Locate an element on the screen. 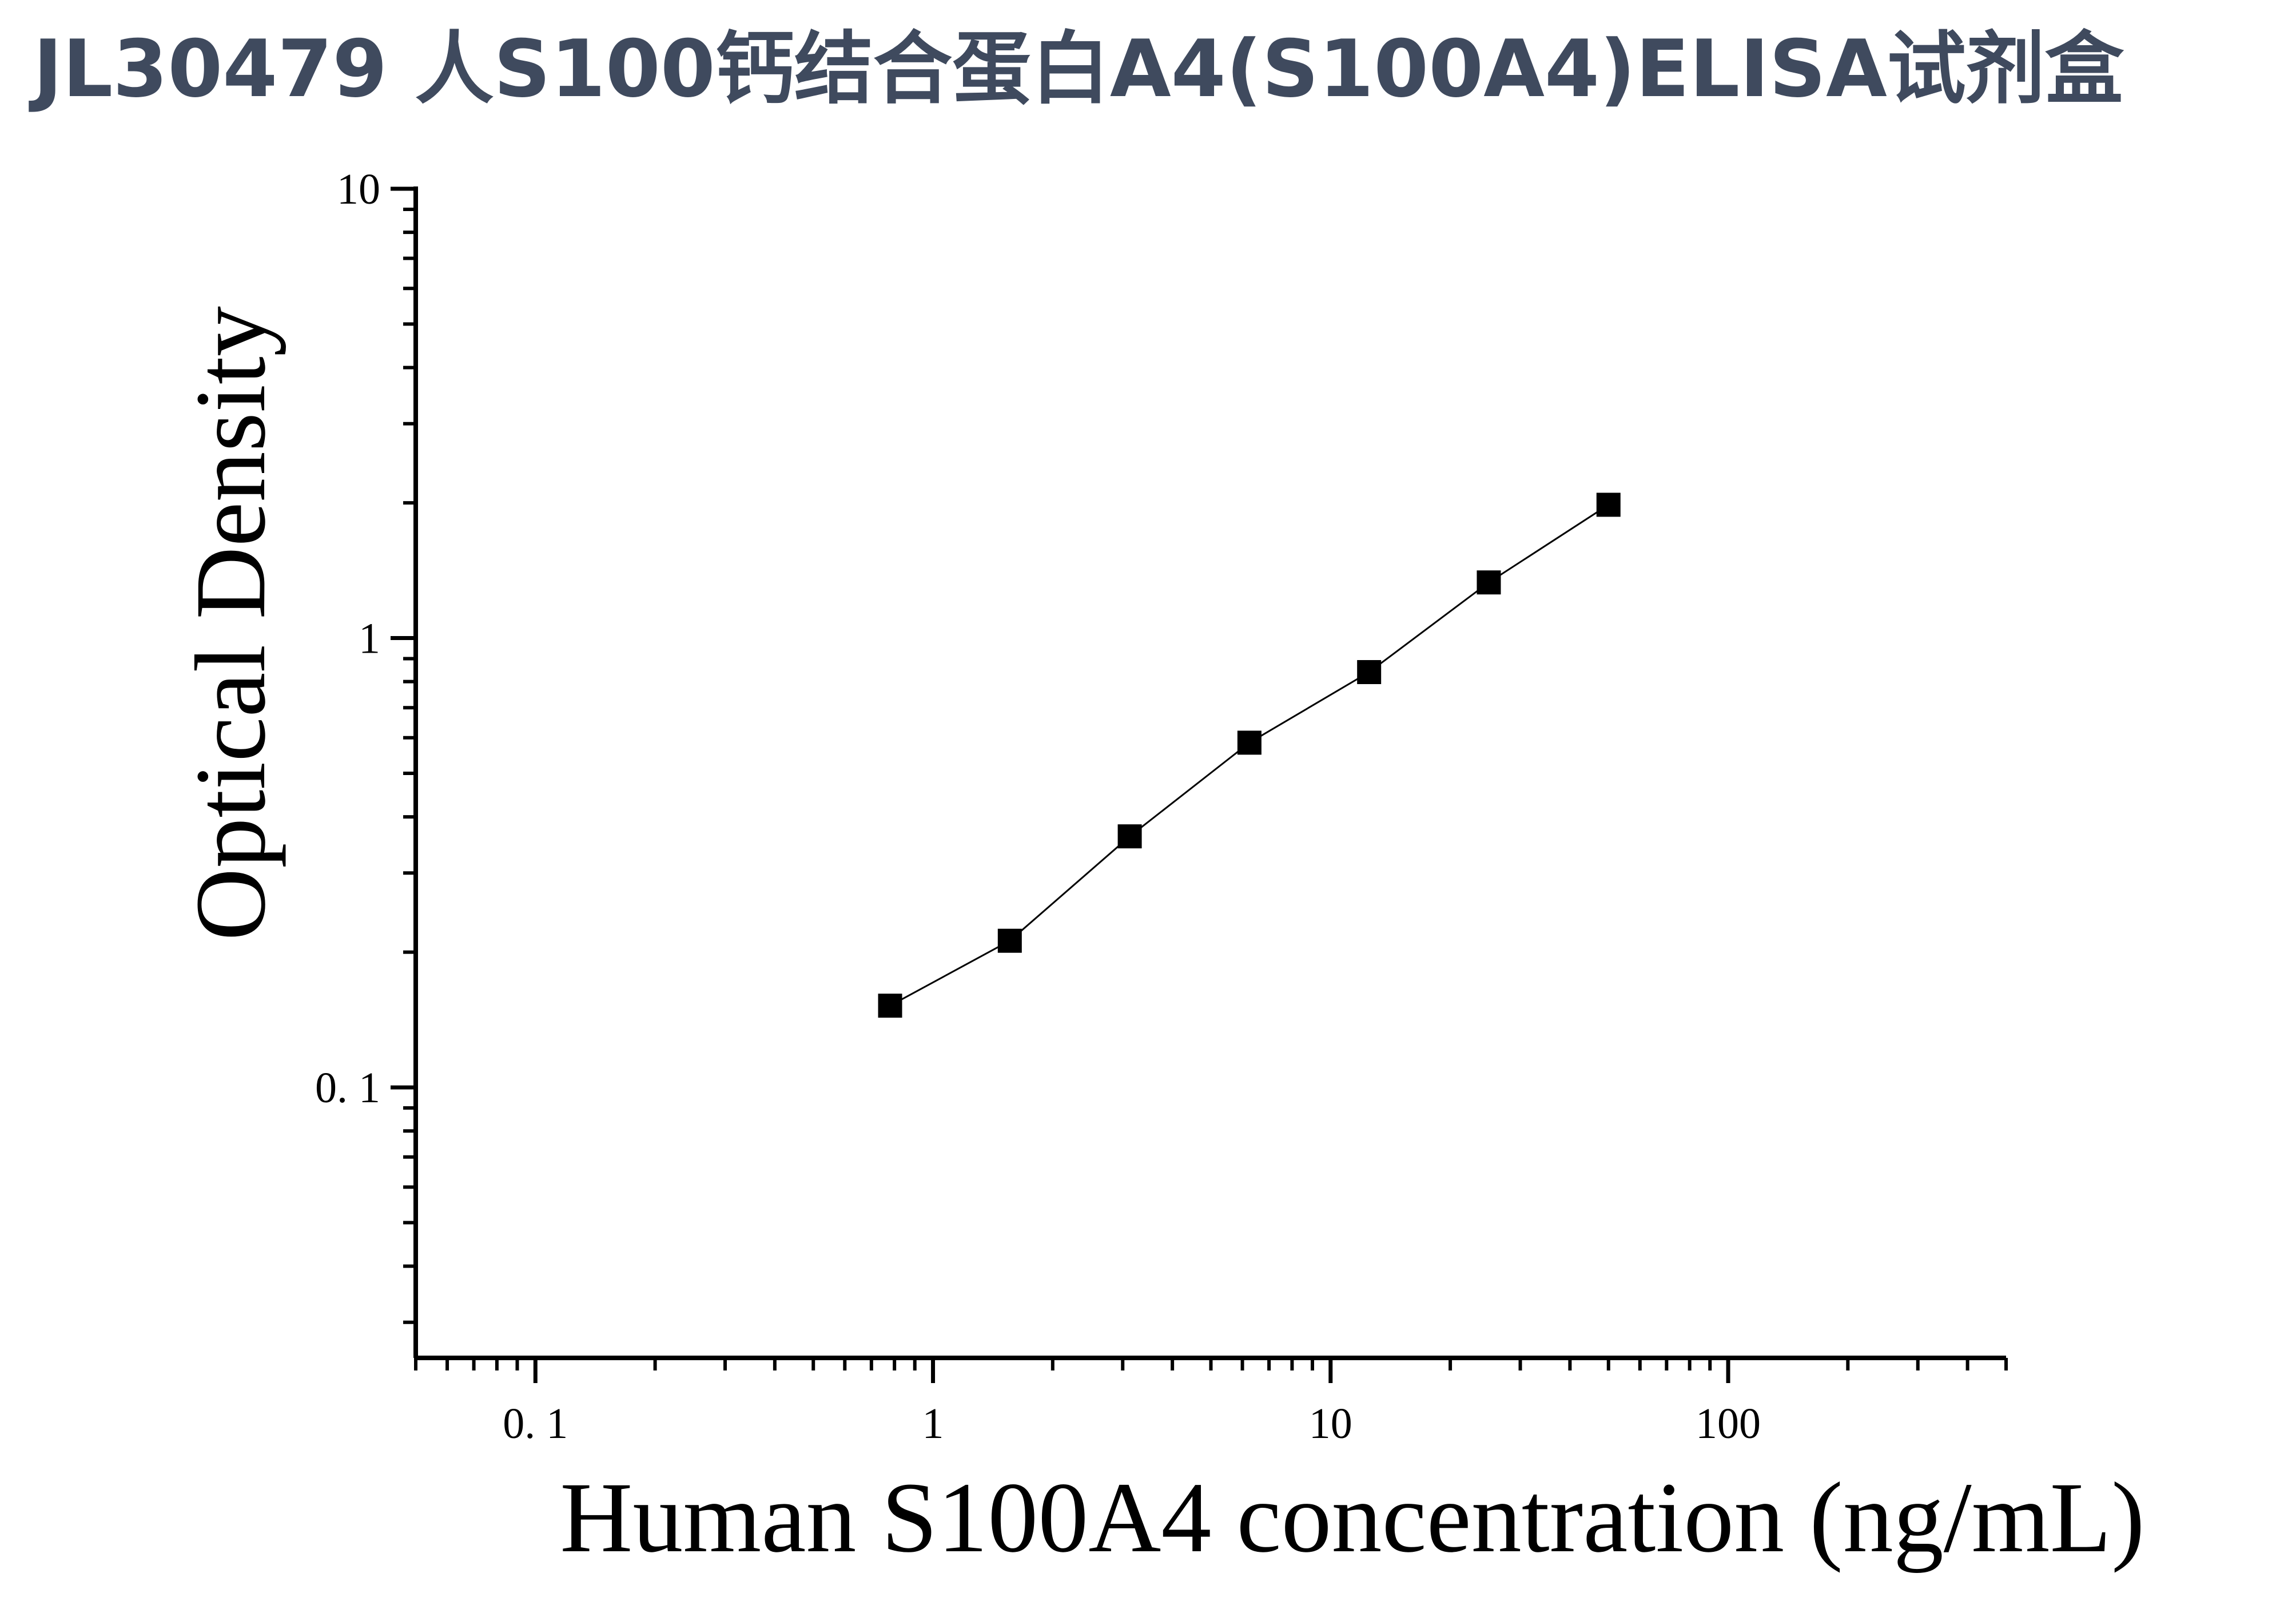  y-axis-title: Optical Density is located at coordinates (231, 623).